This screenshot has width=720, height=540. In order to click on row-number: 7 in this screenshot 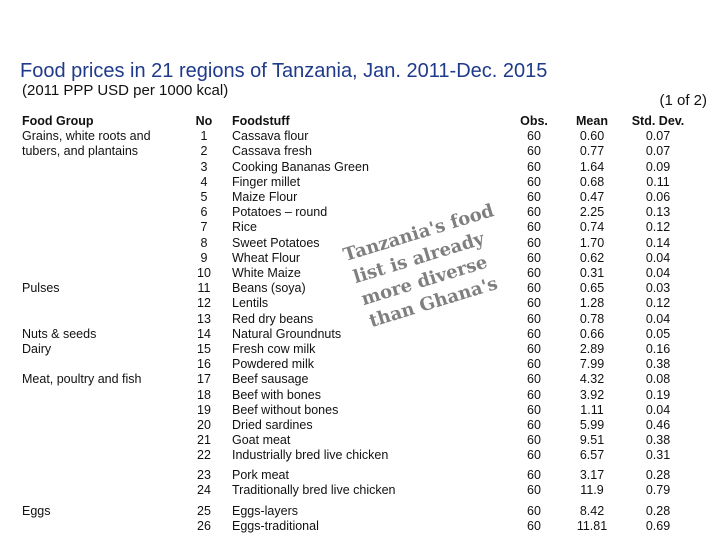, I will do `click(204, 227)`.